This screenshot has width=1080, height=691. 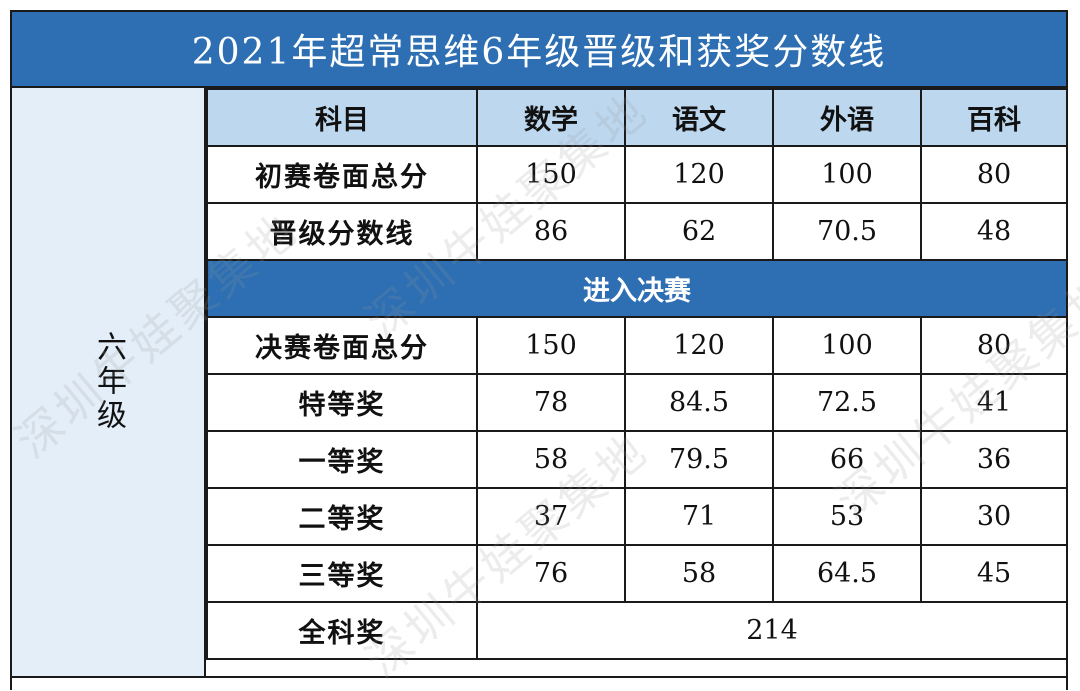 What do you see at coordinates (342, 573) in the screenshot?
I see `row-label: 三等奖` at bounding box center [342, 573].